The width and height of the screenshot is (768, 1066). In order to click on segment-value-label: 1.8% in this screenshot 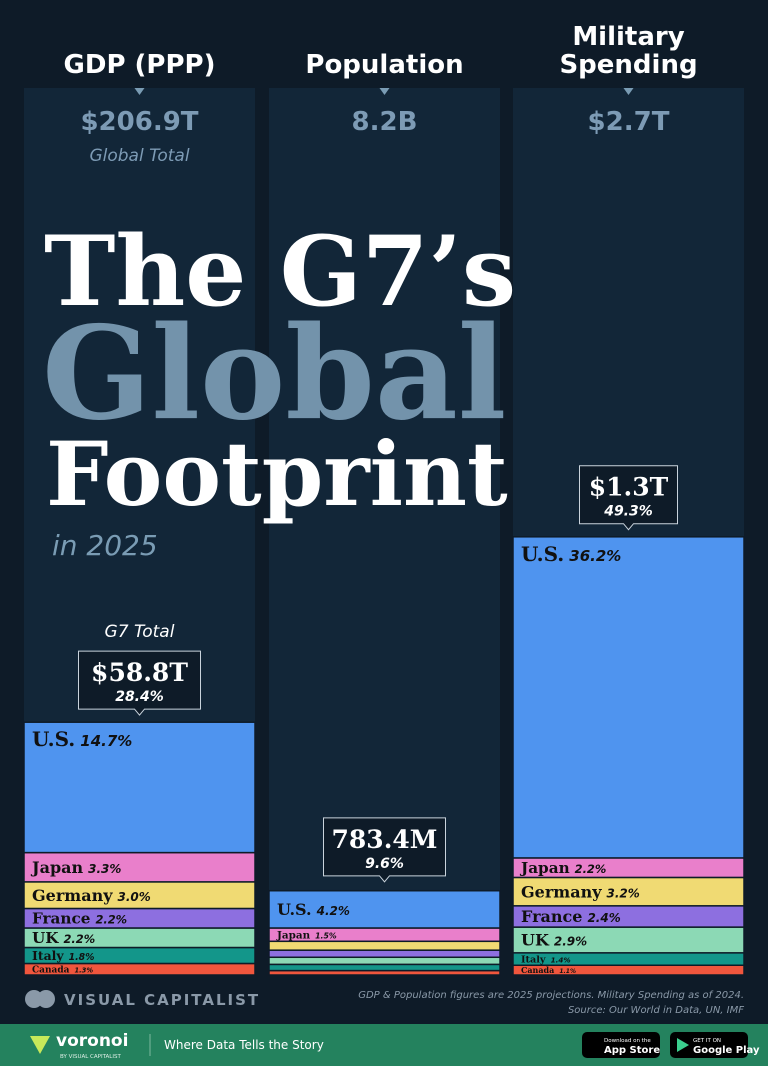, I will do `click(82, 957)`.